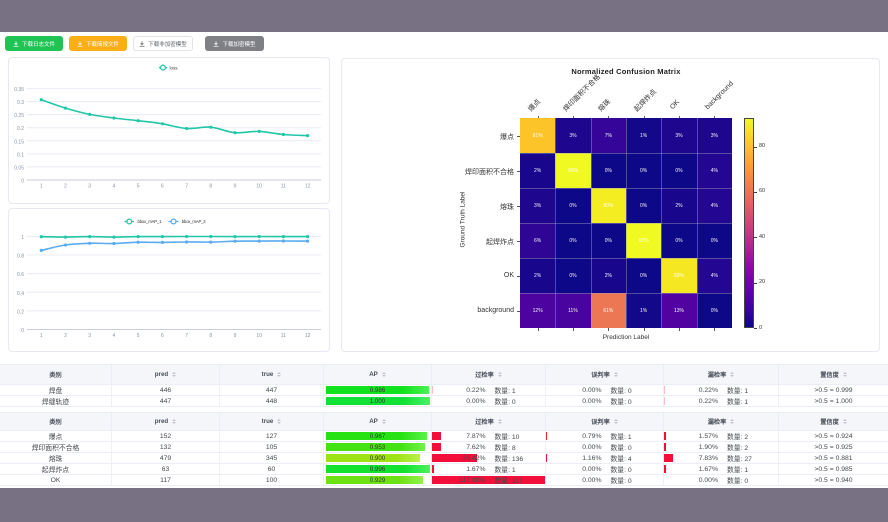 This screenshot has height=522, width=888. What do you see at coordinates (19, 116) in the screenshot?
I see `svg-text: 0.25` at bounding box center [19, 116].